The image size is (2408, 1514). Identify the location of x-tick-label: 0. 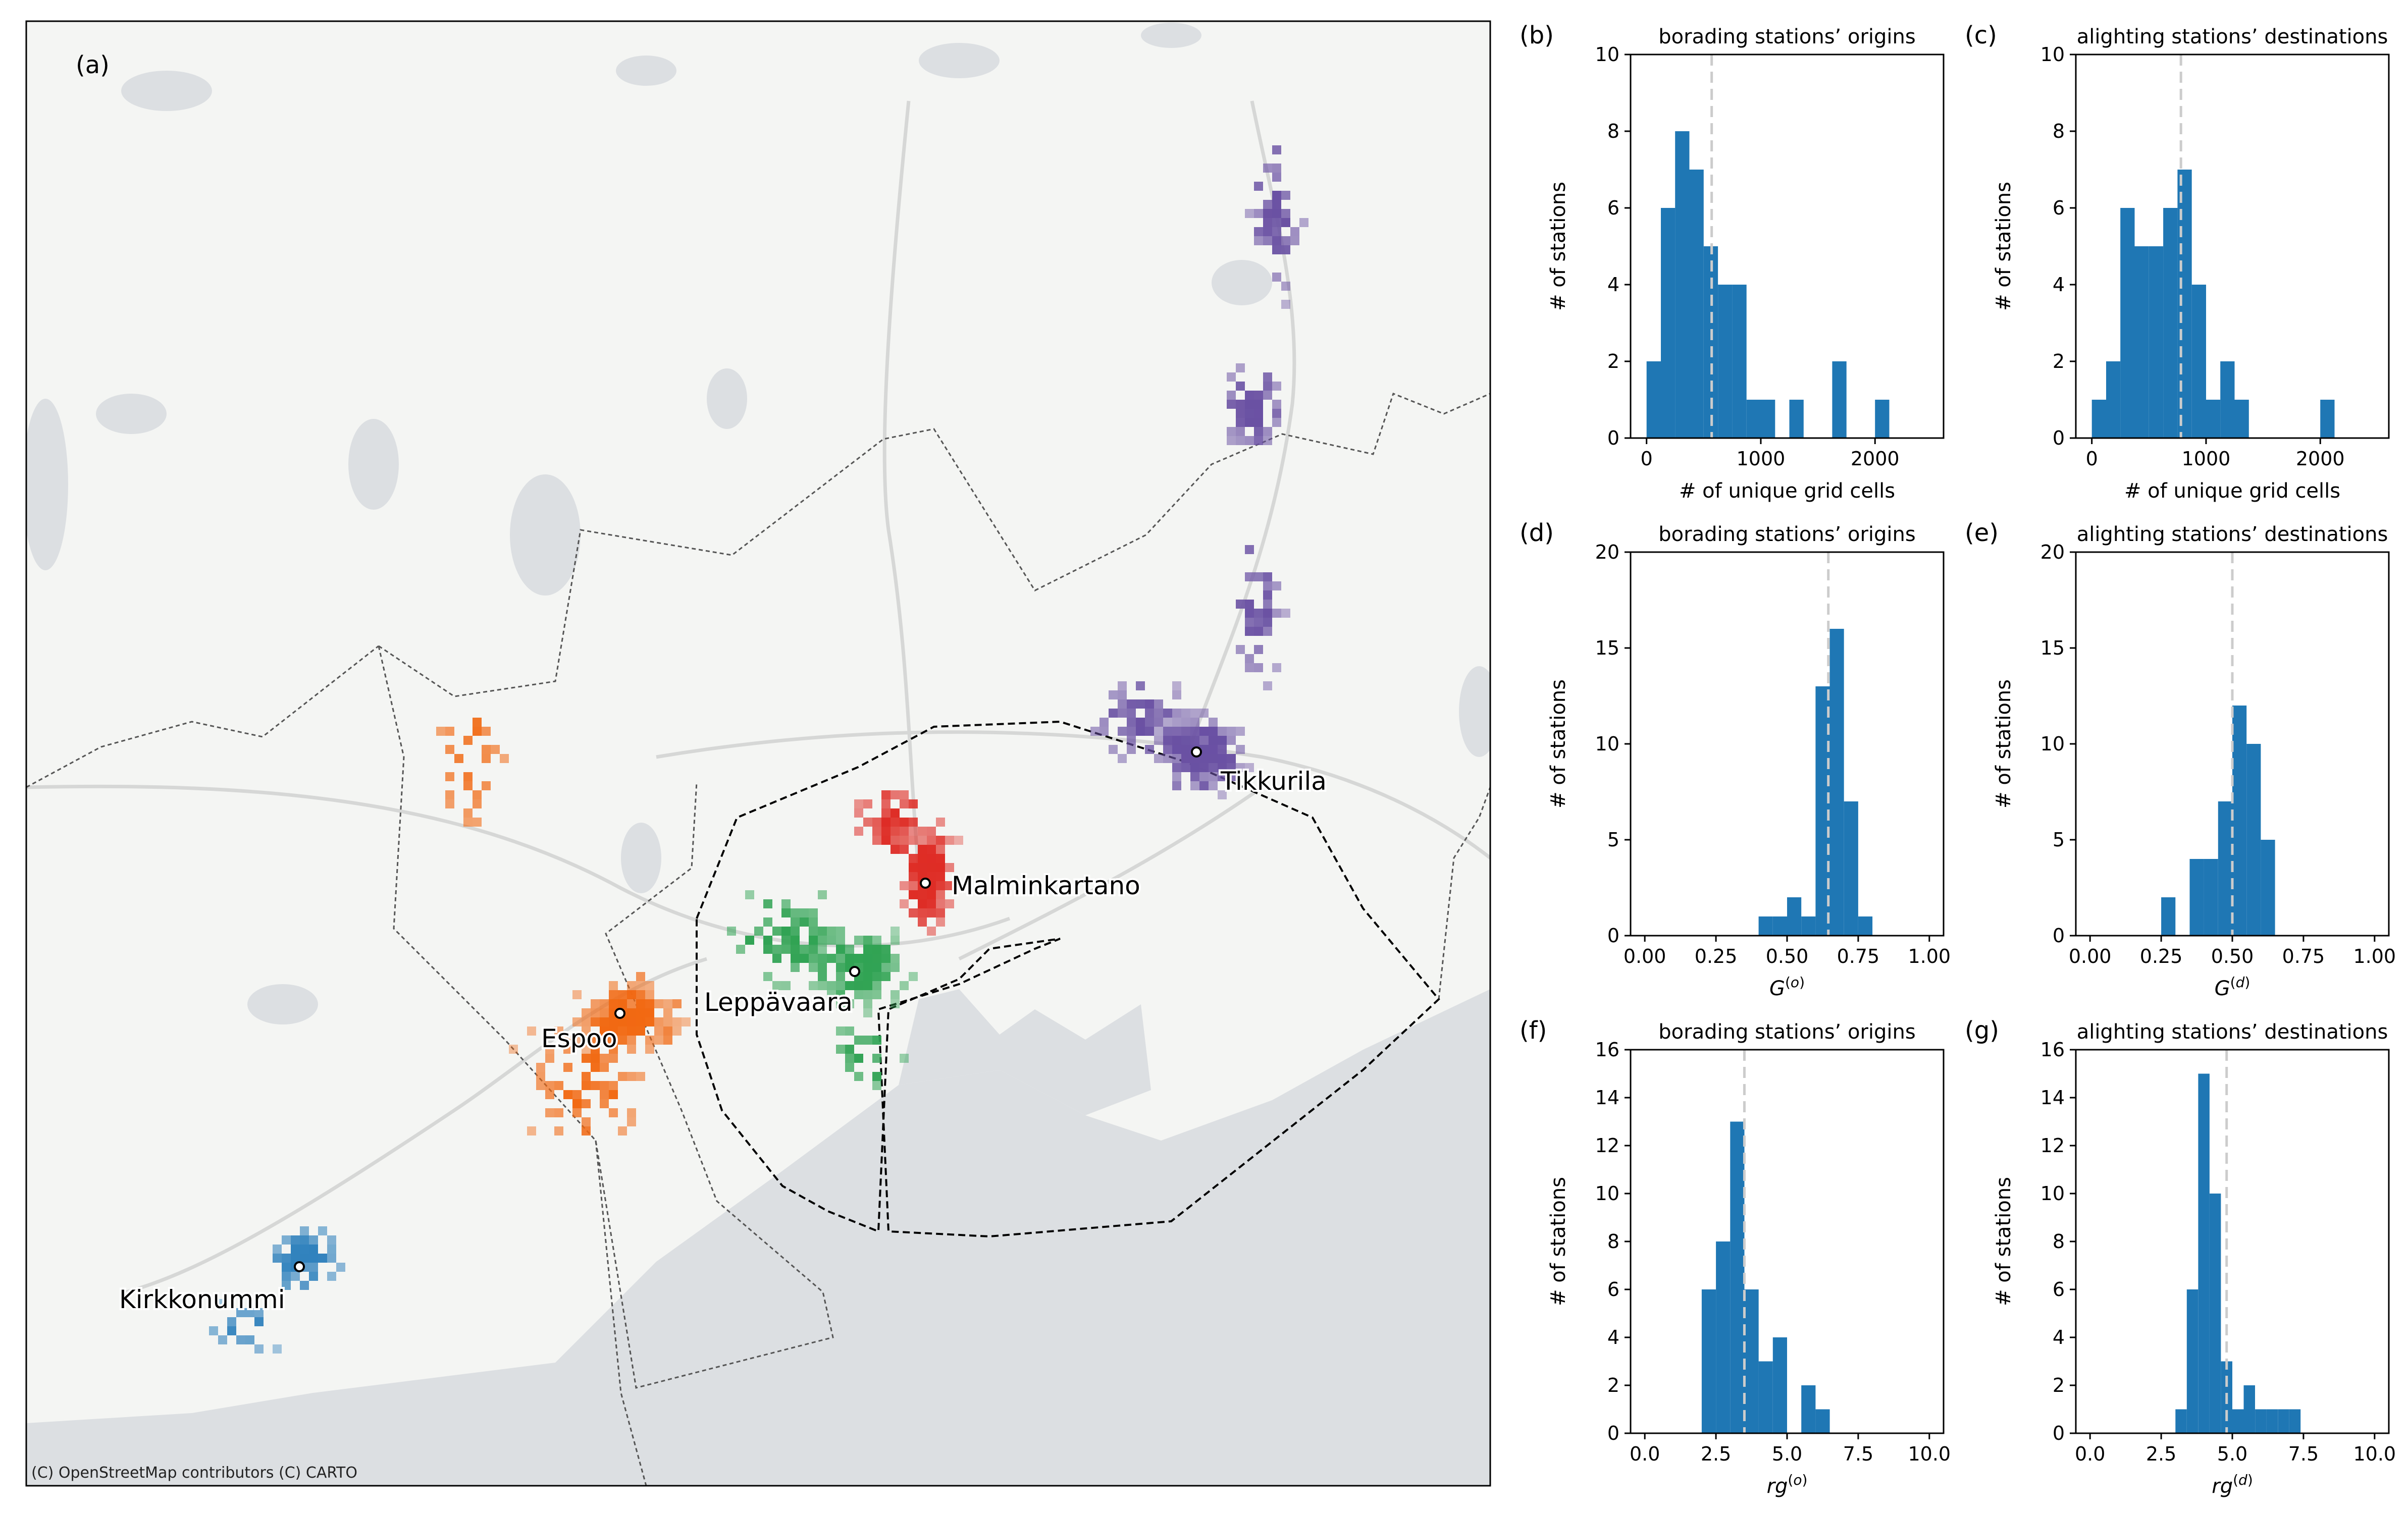
(2092, 459).